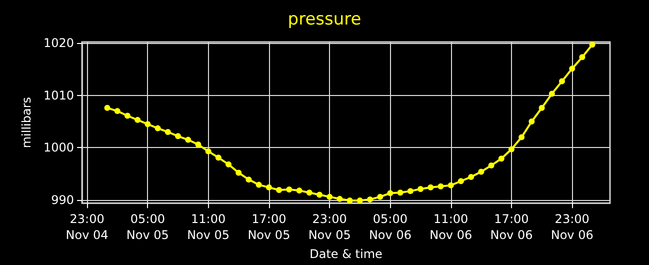 This screenshot has width=649, height=265. Describe the element at coordinates (572, 227) in the screenshot. I see `x-tick-label: 23:00 Nov 06` at that location.